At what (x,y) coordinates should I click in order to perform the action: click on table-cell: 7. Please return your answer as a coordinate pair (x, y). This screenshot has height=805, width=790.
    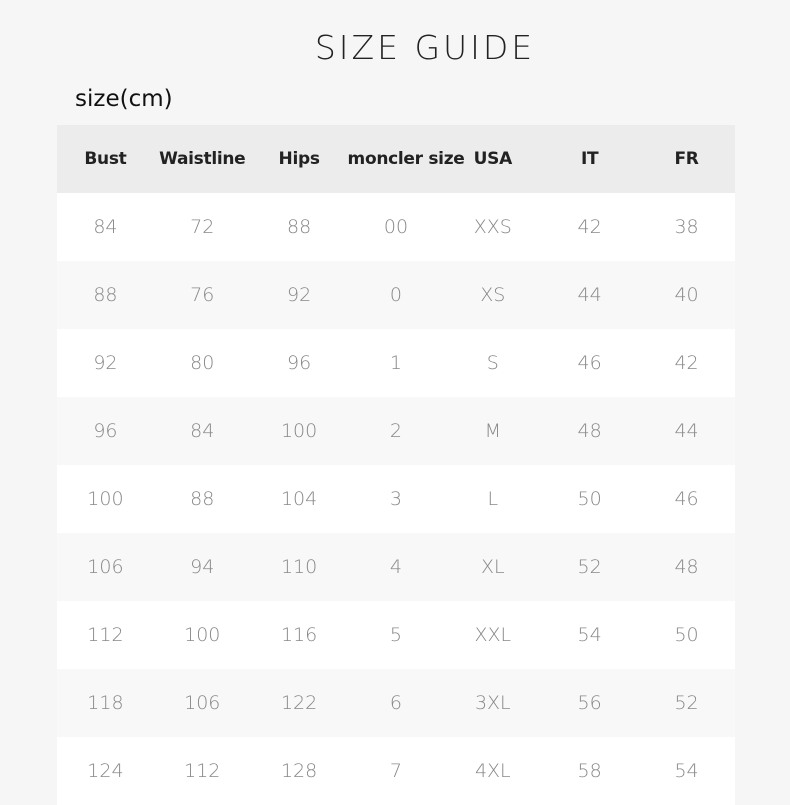
    Looking at the image, I should click on (396, 771).